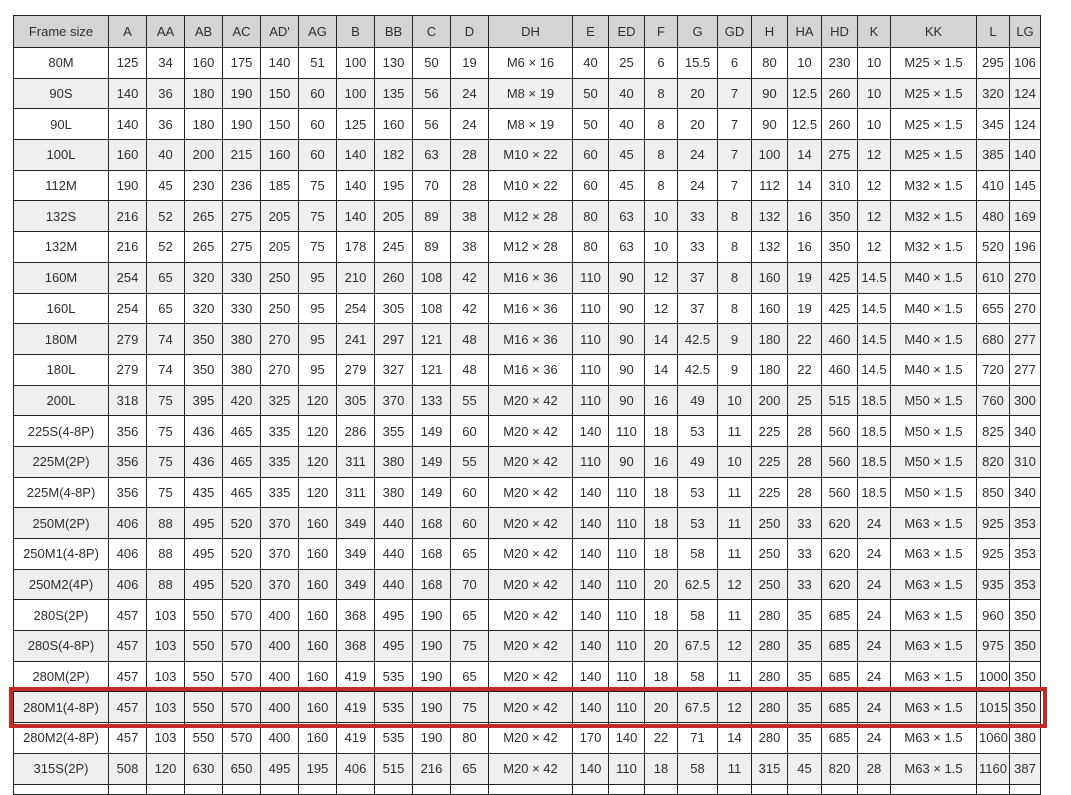 Image resolution: width=1071 pixels, height=795 pixels. What do you see at coordinates (165, 93) in the screenshot?
I see `table-cell: 36` at bounding box center [165, 93].